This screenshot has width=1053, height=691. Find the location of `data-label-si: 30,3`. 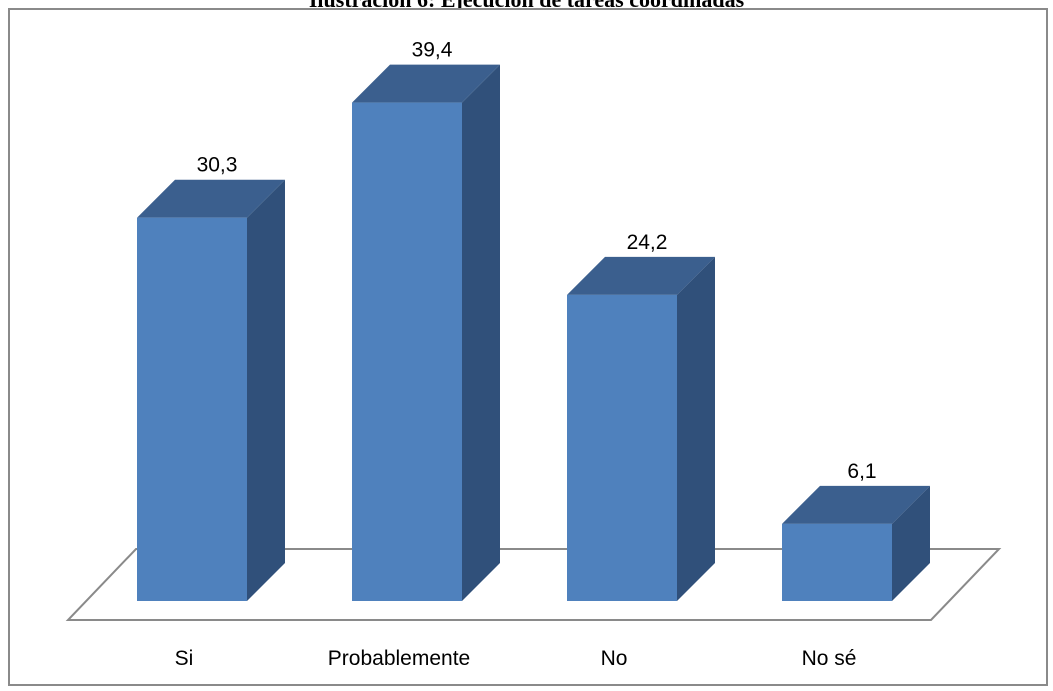

data-label-si: 30,3 is located at coordinates (217, 165).